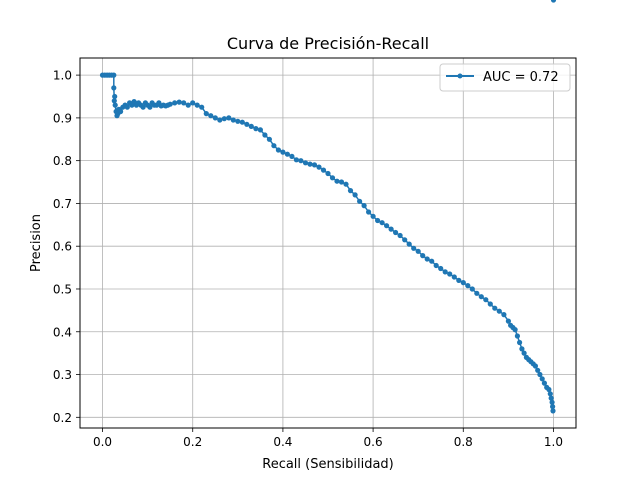  What do you see at coordinates (463, 442) in the screenshot?
I see `x-tick-label: 0.8` at bounding box center [463, 442].